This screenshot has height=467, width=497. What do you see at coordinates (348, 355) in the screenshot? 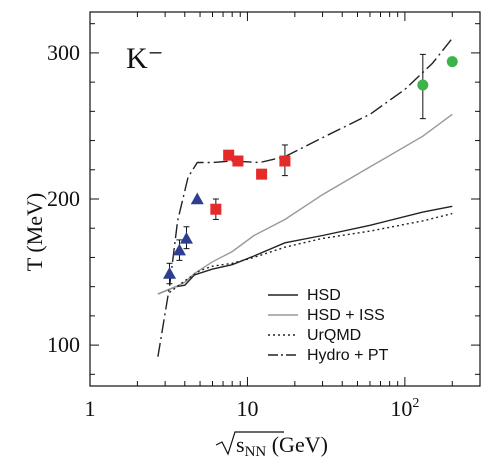
I see `legend-label: Hydro + PT` at bounding box center [348, 355].